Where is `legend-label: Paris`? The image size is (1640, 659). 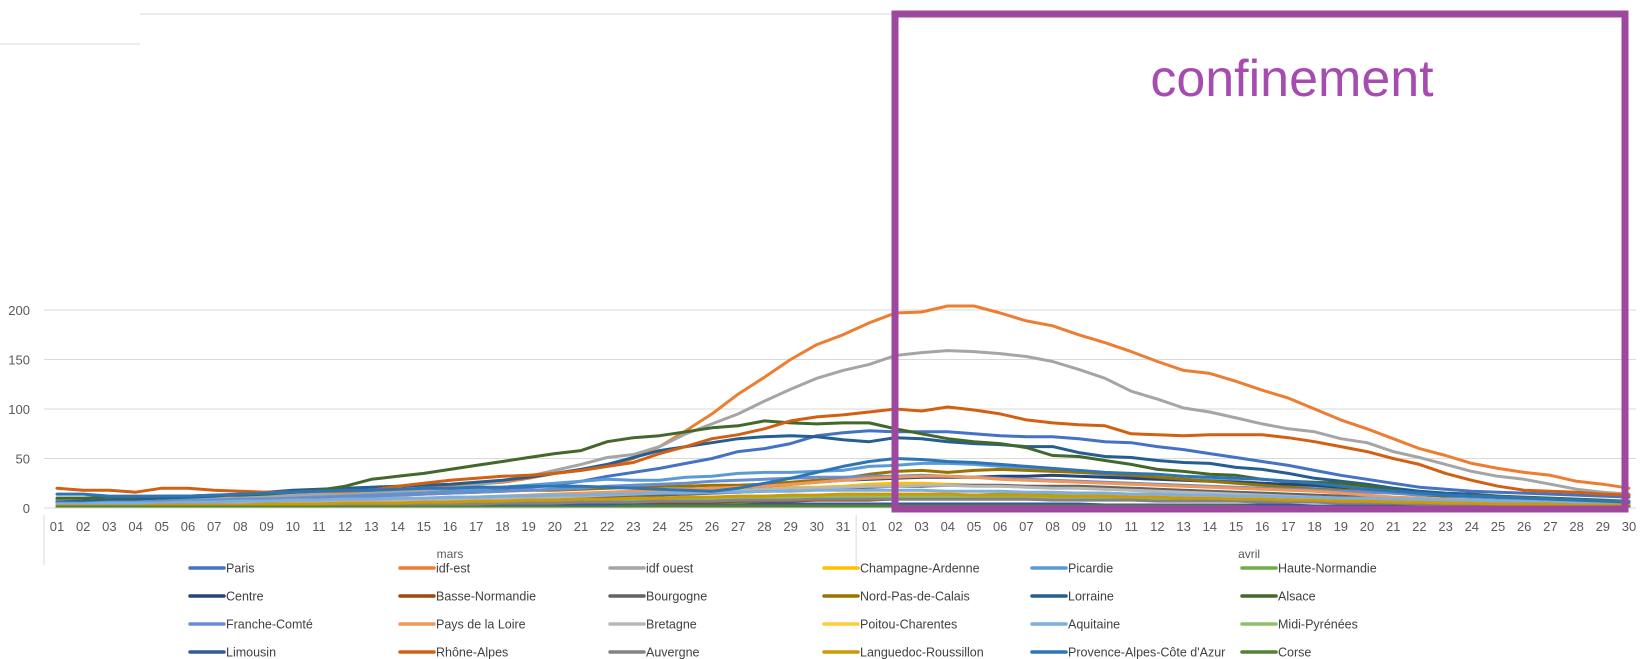
legend-label: Paris is located at coordinates (240, 569).